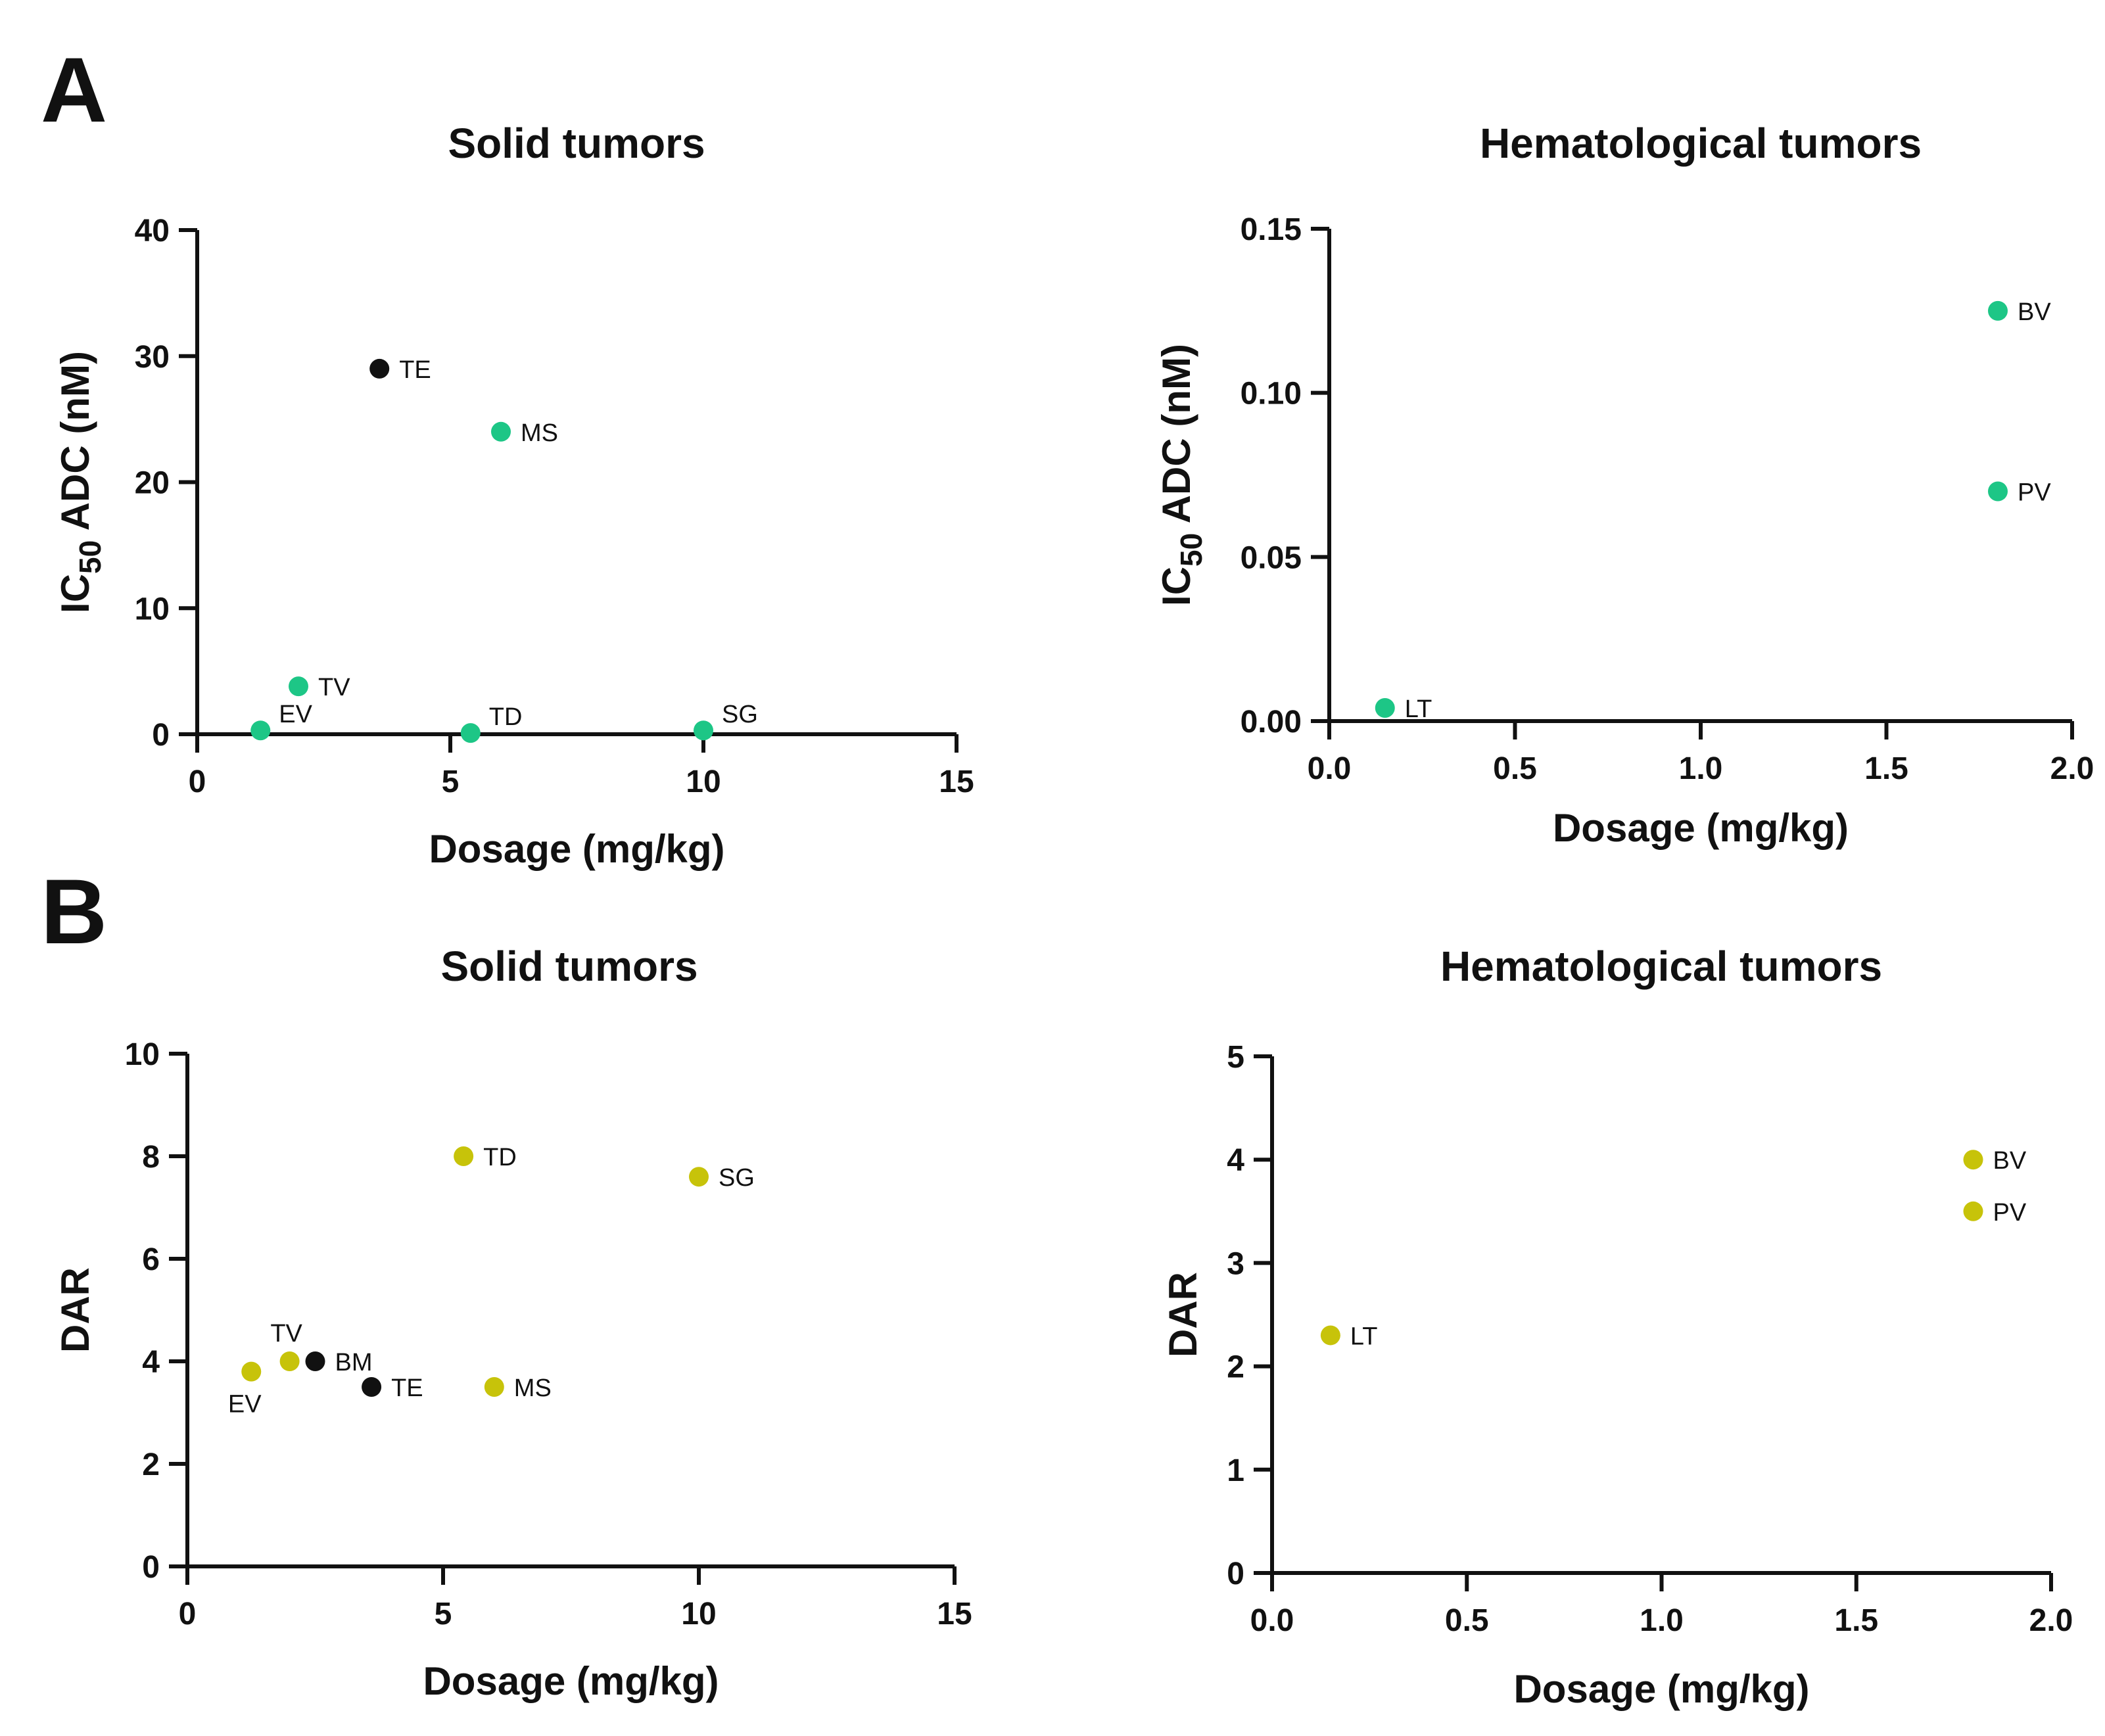 The image size is (2105, 1736). What do you see at coordinates (151, 1259) in the screenshot?
I see `y-tick-label: 6` at bounding box center [151, 1259].